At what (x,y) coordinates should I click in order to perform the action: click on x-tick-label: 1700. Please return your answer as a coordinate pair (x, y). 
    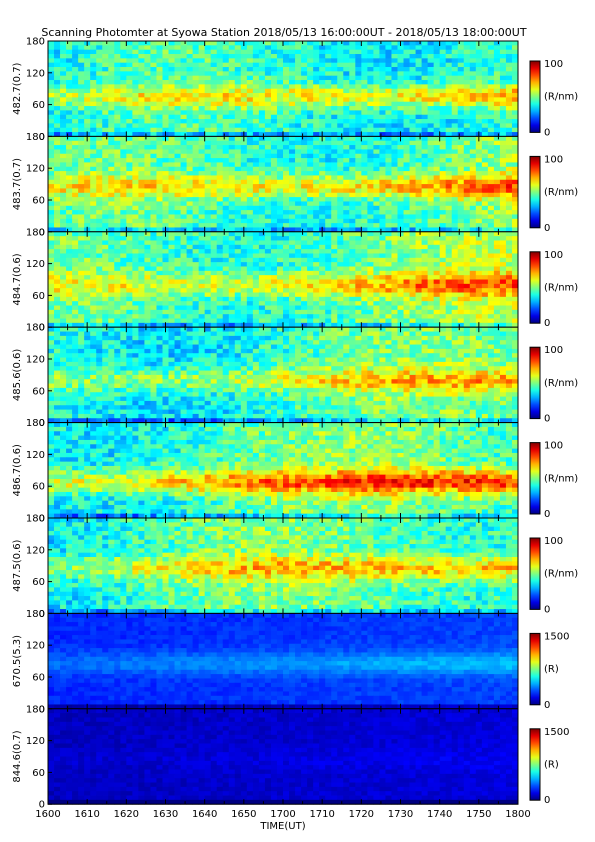
    Looking at the image, I should click on (282, 814).